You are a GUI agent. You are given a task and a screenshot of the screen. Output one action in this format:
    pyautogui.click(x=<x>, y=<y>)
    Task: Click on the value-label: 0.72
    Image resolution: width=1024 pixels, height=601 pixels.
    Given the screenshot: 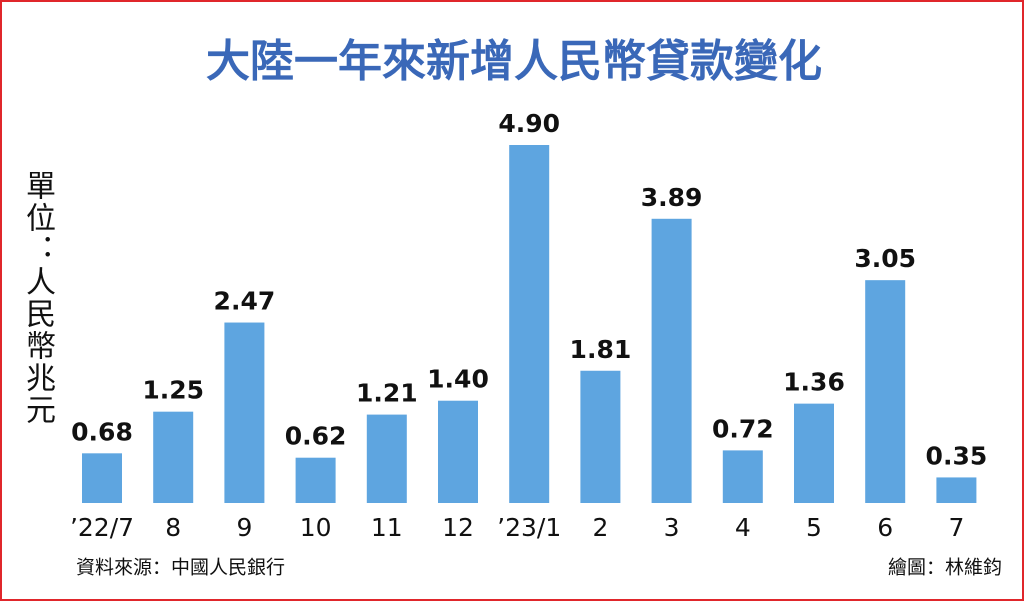 What is the action you would take?
    pyautogui.click(x=743, y=428)
    